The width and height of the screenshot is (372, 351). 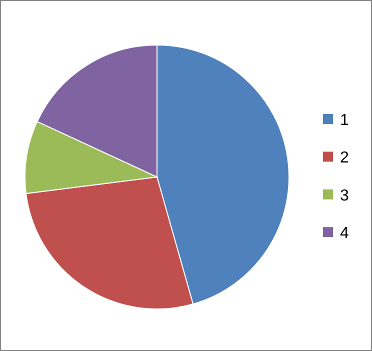 What do you see at coordinates (344, 195) in the screenshot?
I see `legend-label: 3` at bounding box center [344, 195].